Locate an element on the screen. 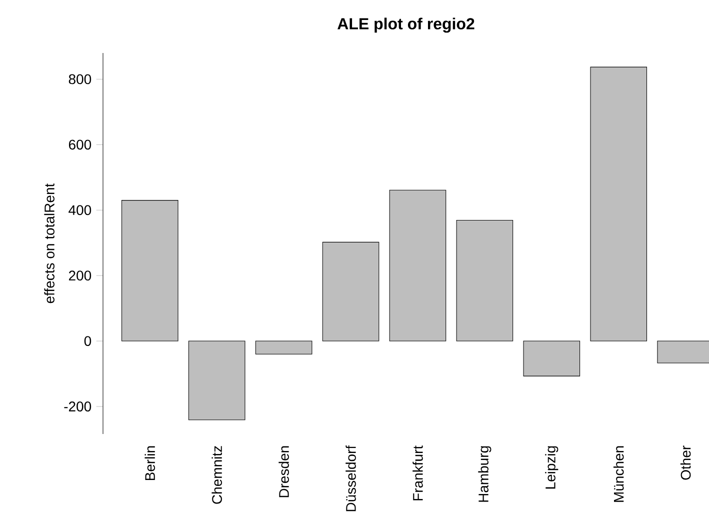  y-tick-label: -200 is located at coordinates (78, 407).